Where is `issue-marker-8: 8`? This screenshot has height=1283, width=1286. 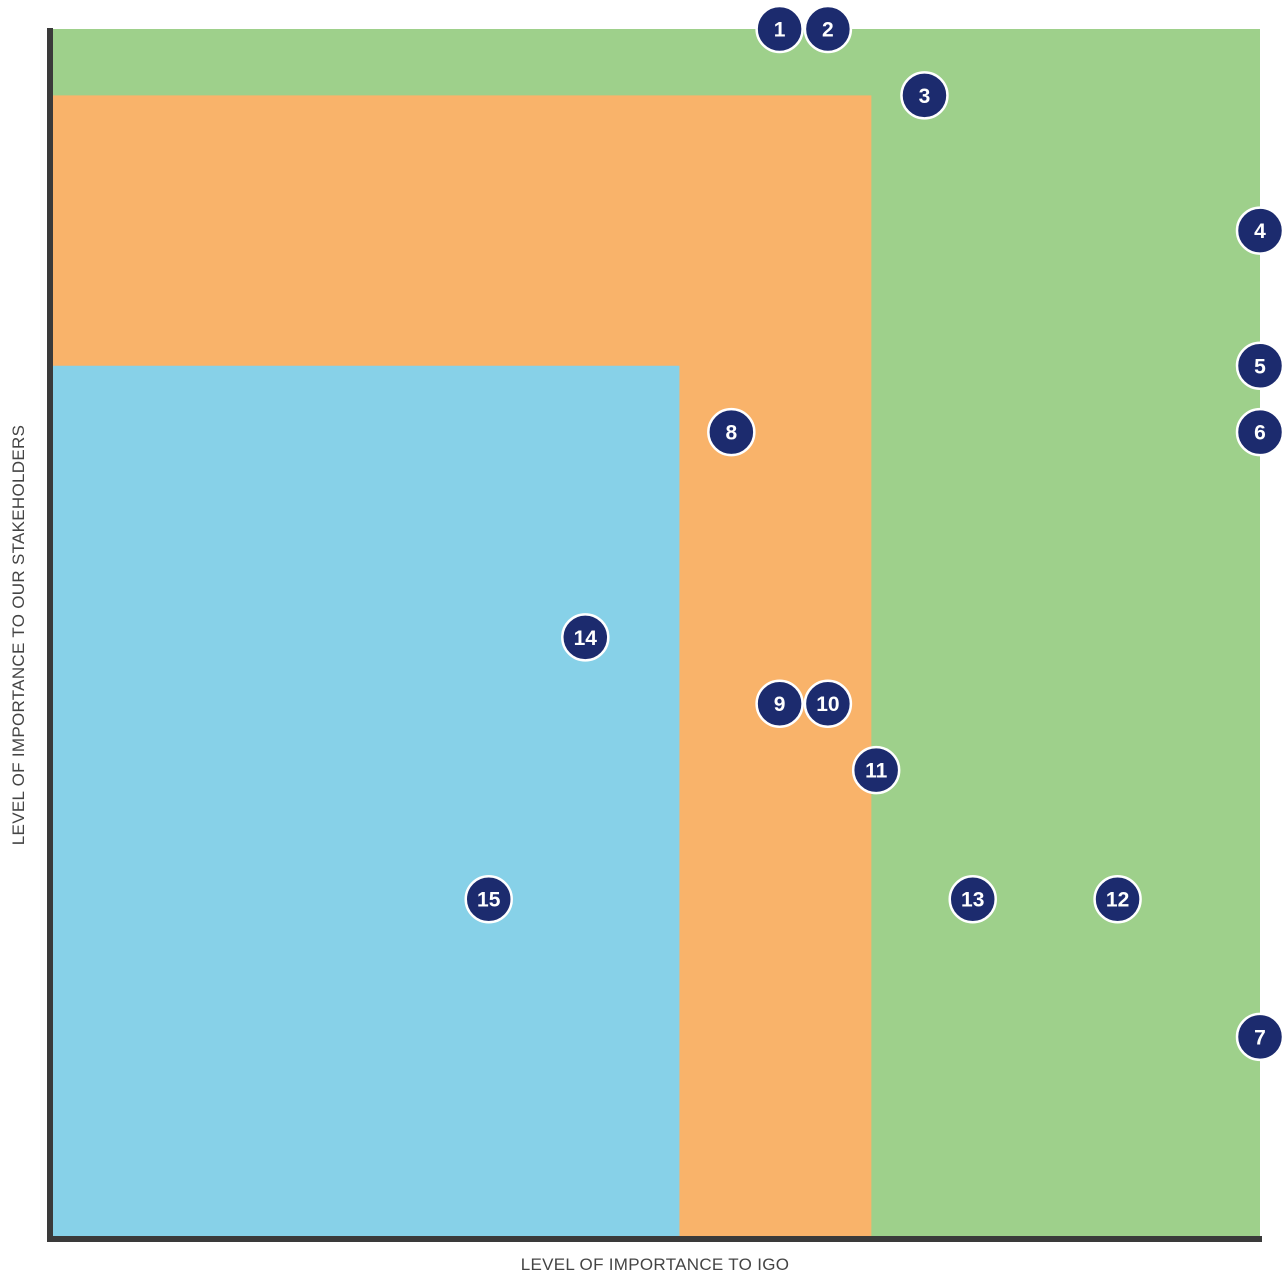
issue-marker-8: 8 is located at coordinates (731, 432).